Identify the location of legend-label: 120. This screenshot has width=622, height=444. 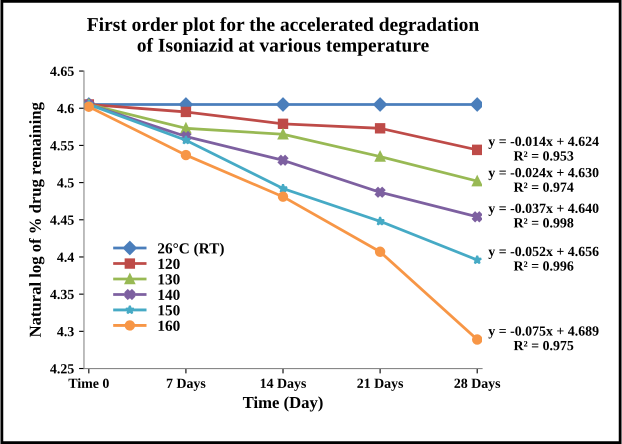
(169, 264).